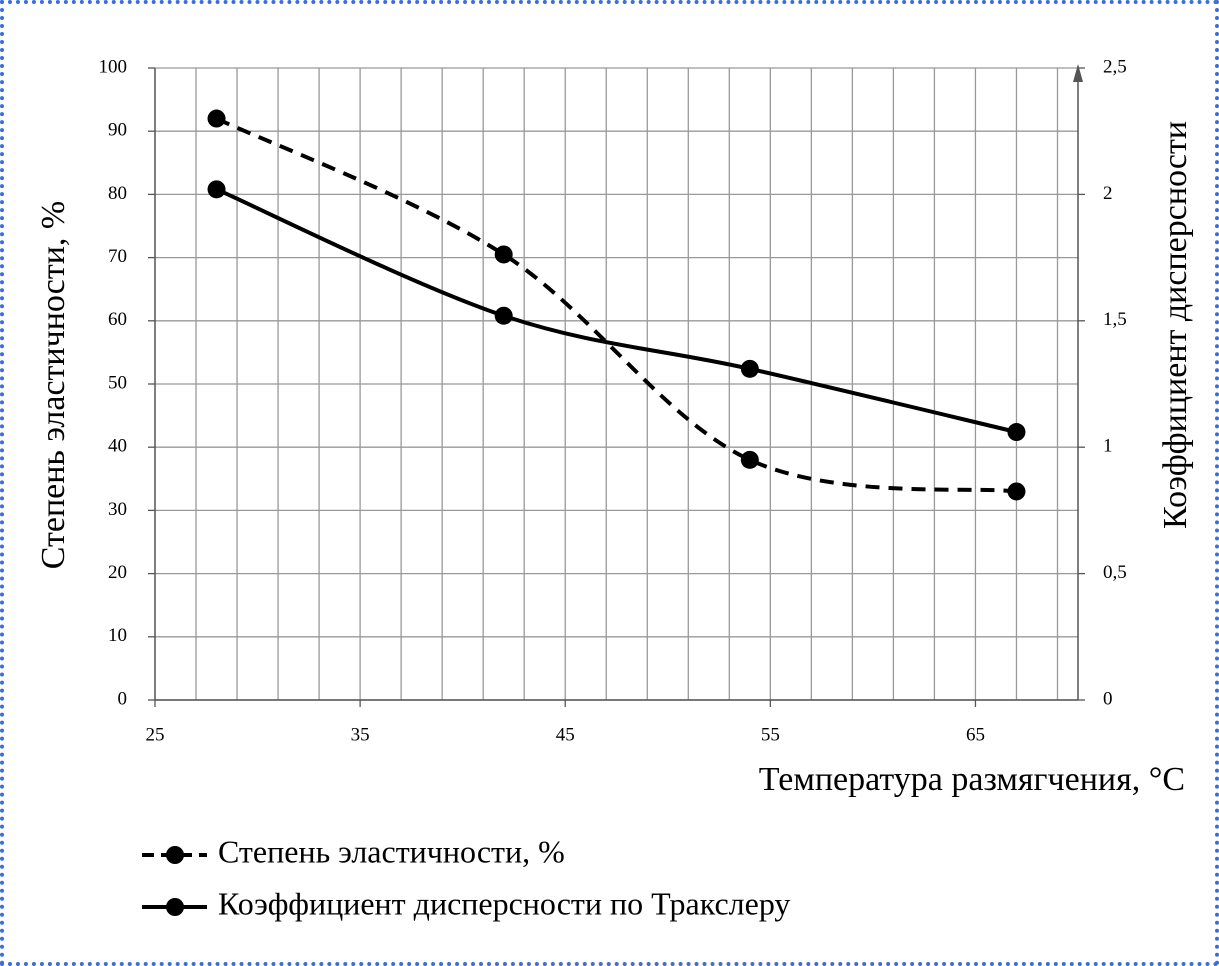  What do you see at coordinates (123, 698) in the screenshot?
I see `y-tick-label: 0` at bounding box center [123, 698].